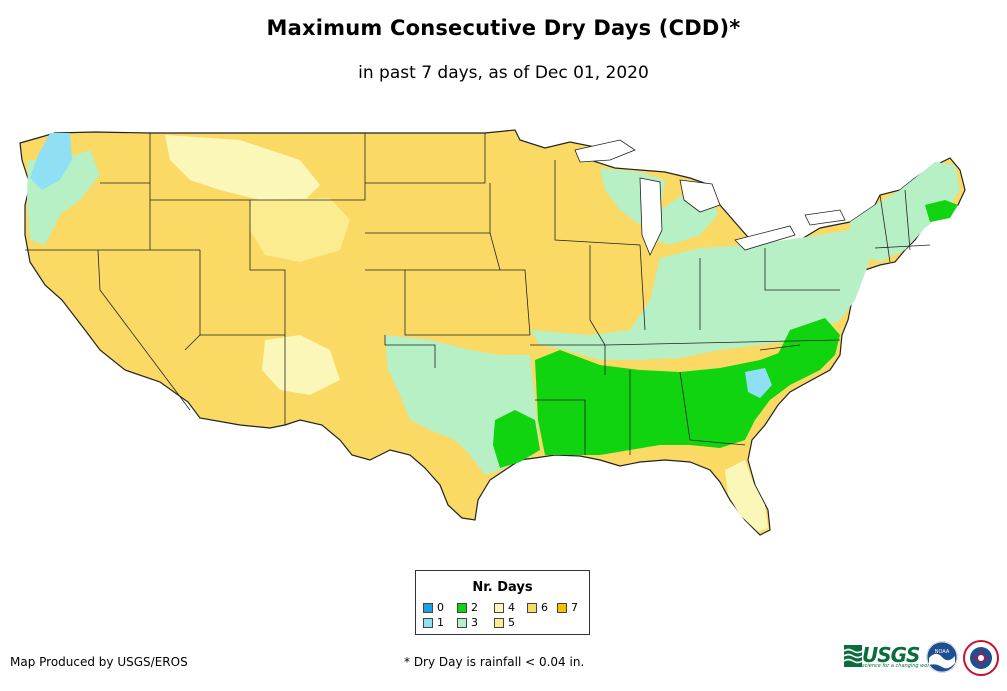 This screenshot has height=691, width=1007. Describe the element at coordinates (544, 607) in the screenshot. I see `legend-label-6: 6` at that location.